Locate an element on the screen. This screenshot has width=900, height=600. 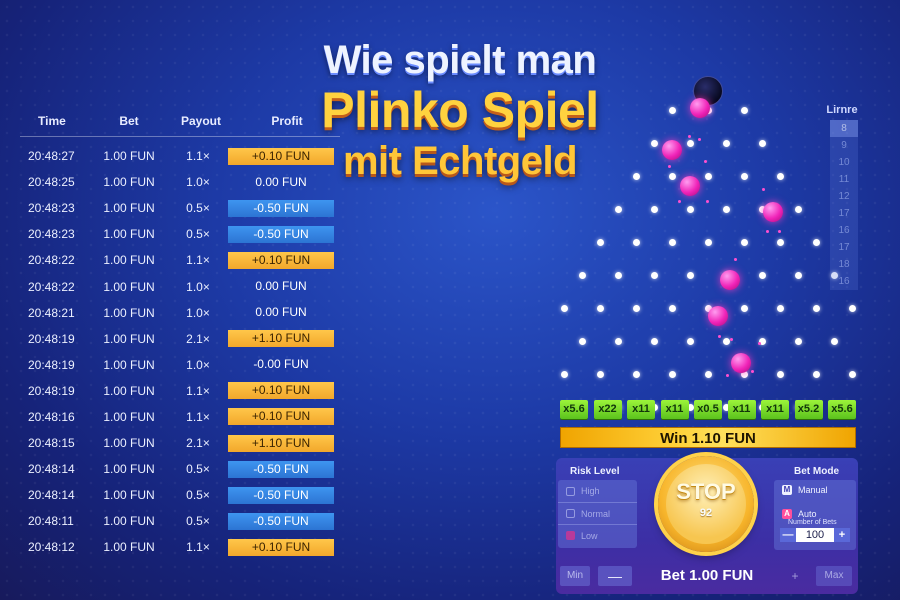
side-list-item: 11 is located at coordinates (844, 179).